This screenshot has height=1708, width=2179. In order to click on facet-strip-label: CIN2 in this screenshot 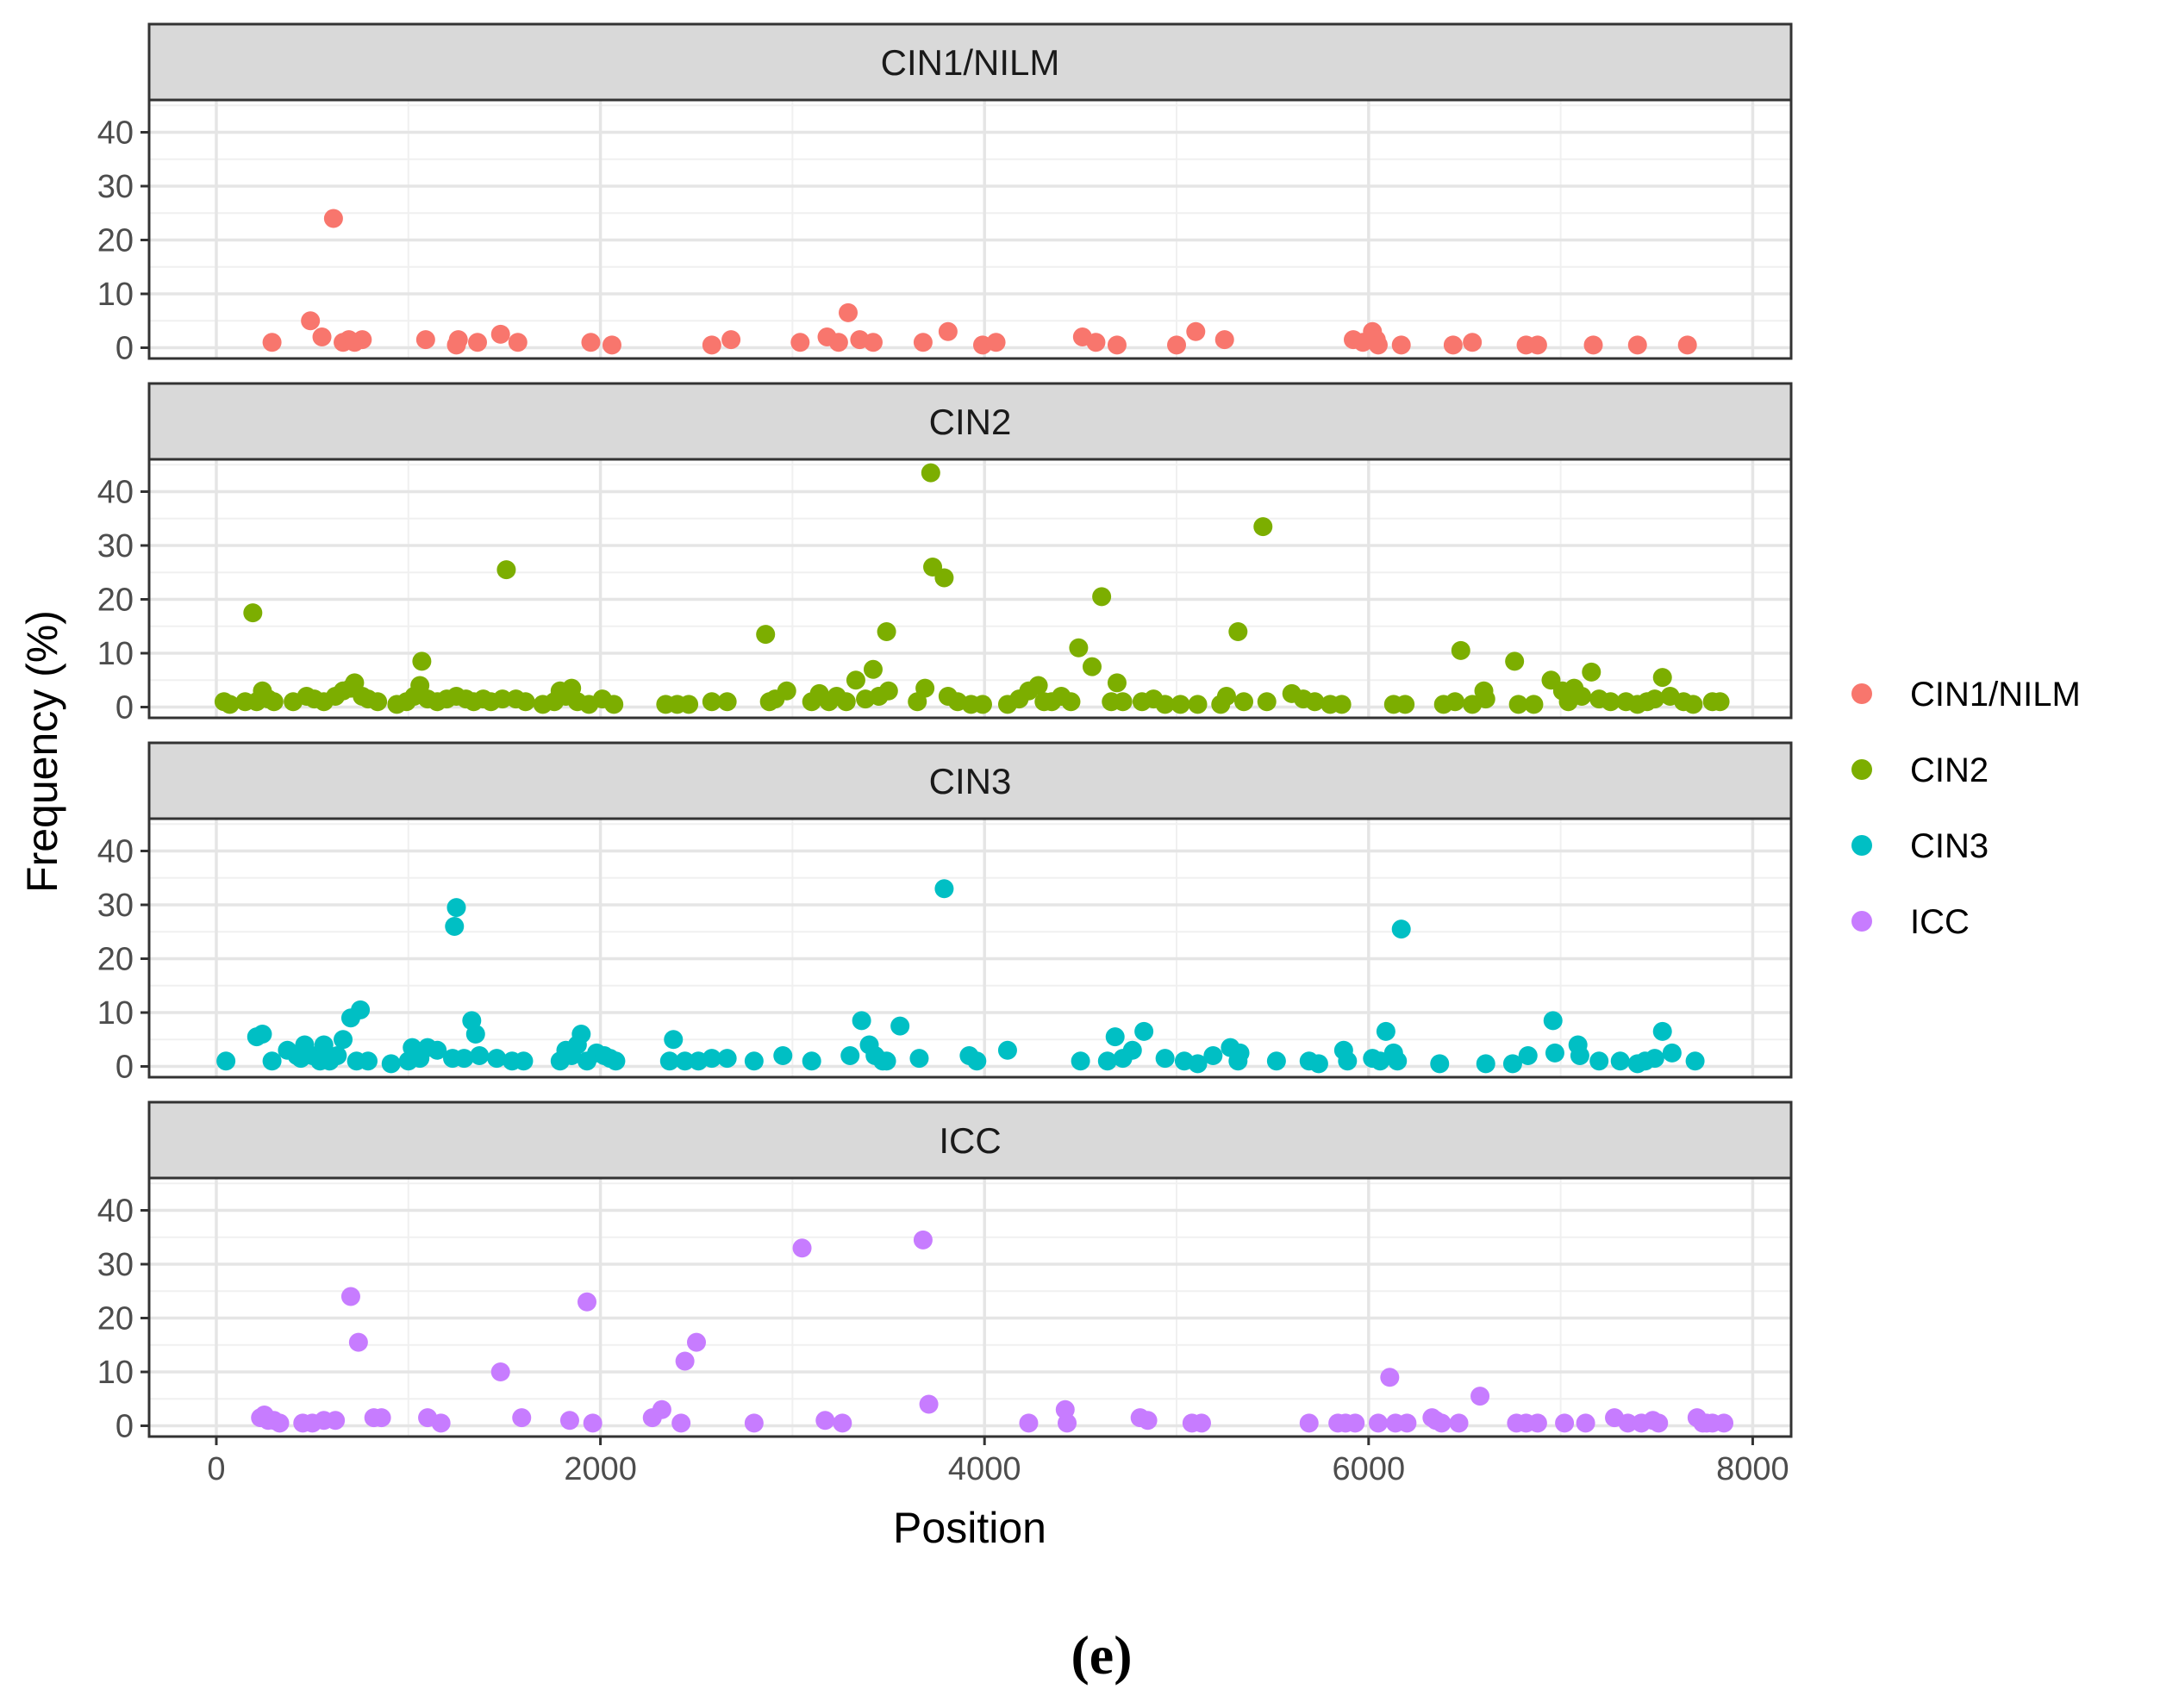, I will do `click(971, 422)`.